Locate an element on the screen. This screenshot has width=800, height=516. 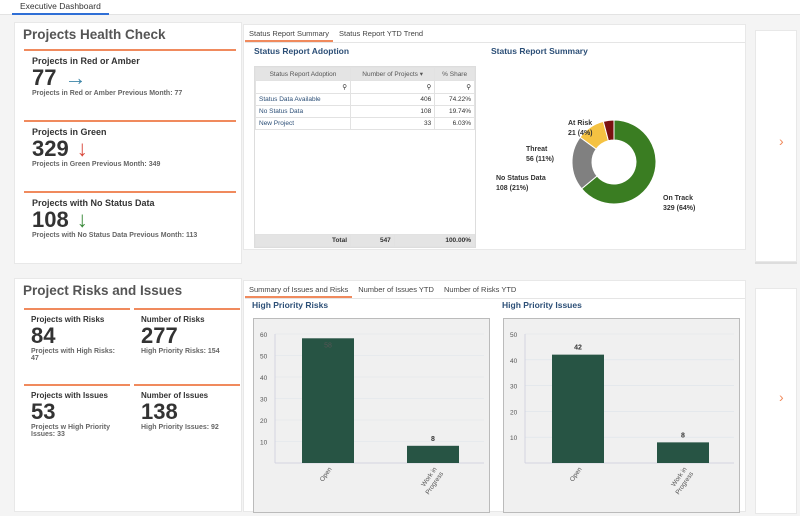
kpi-value: 53 is located at coordinates (43, 411).